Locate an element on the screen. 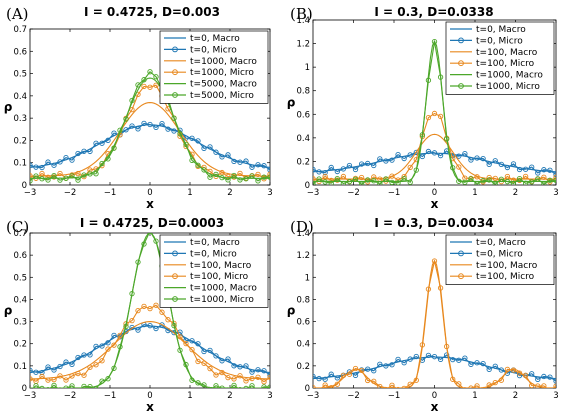  panel-letter: (C) is located at coordinates (17, 227).